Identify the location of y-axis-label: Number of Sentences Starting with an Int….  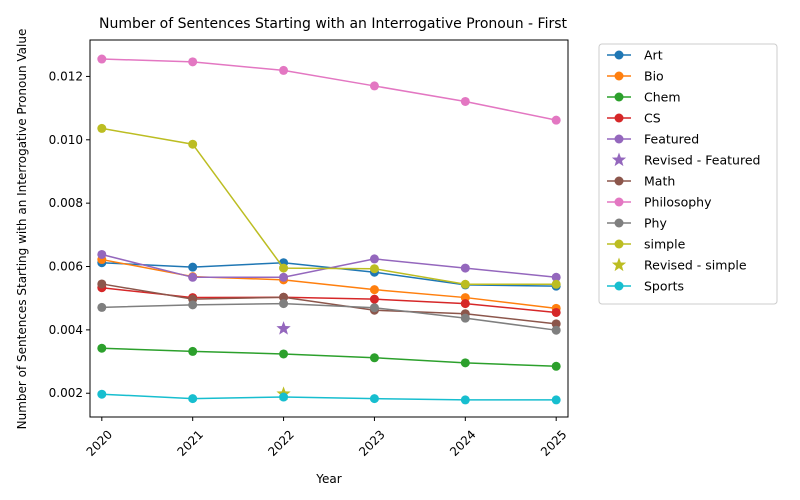
(22, 229).